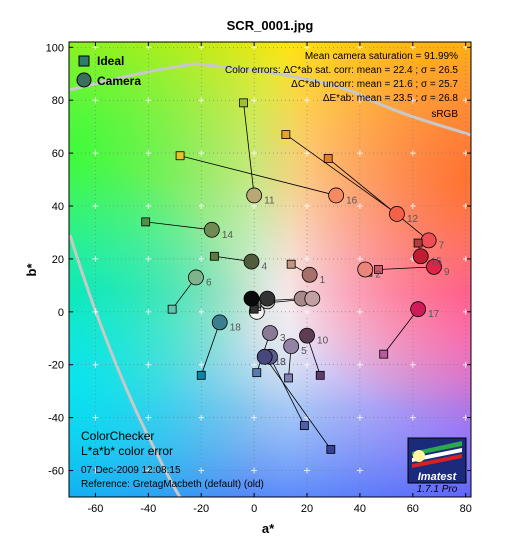  What do you see at coordinates (438, 477) in the screenshot?
I see `logo-brand: Imatest` at bounding box center [438, 477].